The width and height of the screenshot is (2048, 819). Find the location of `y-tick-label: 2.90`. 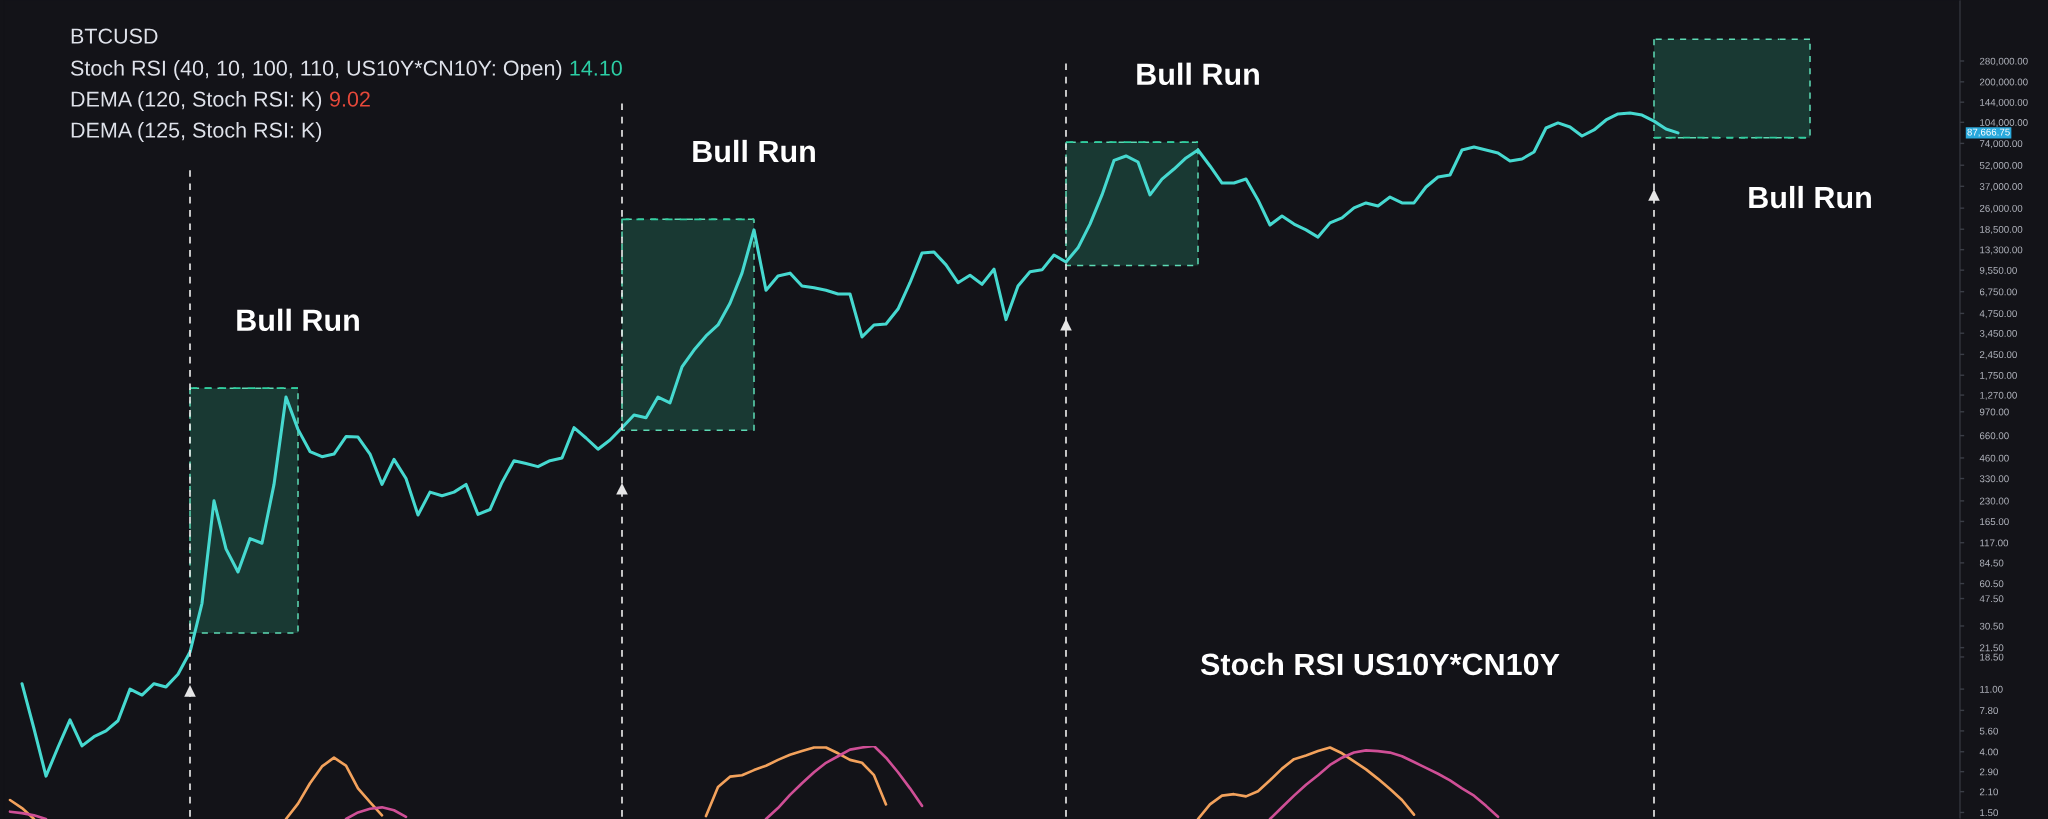

y-tick-label: 2.90 is located at coordinates (1988, 772).